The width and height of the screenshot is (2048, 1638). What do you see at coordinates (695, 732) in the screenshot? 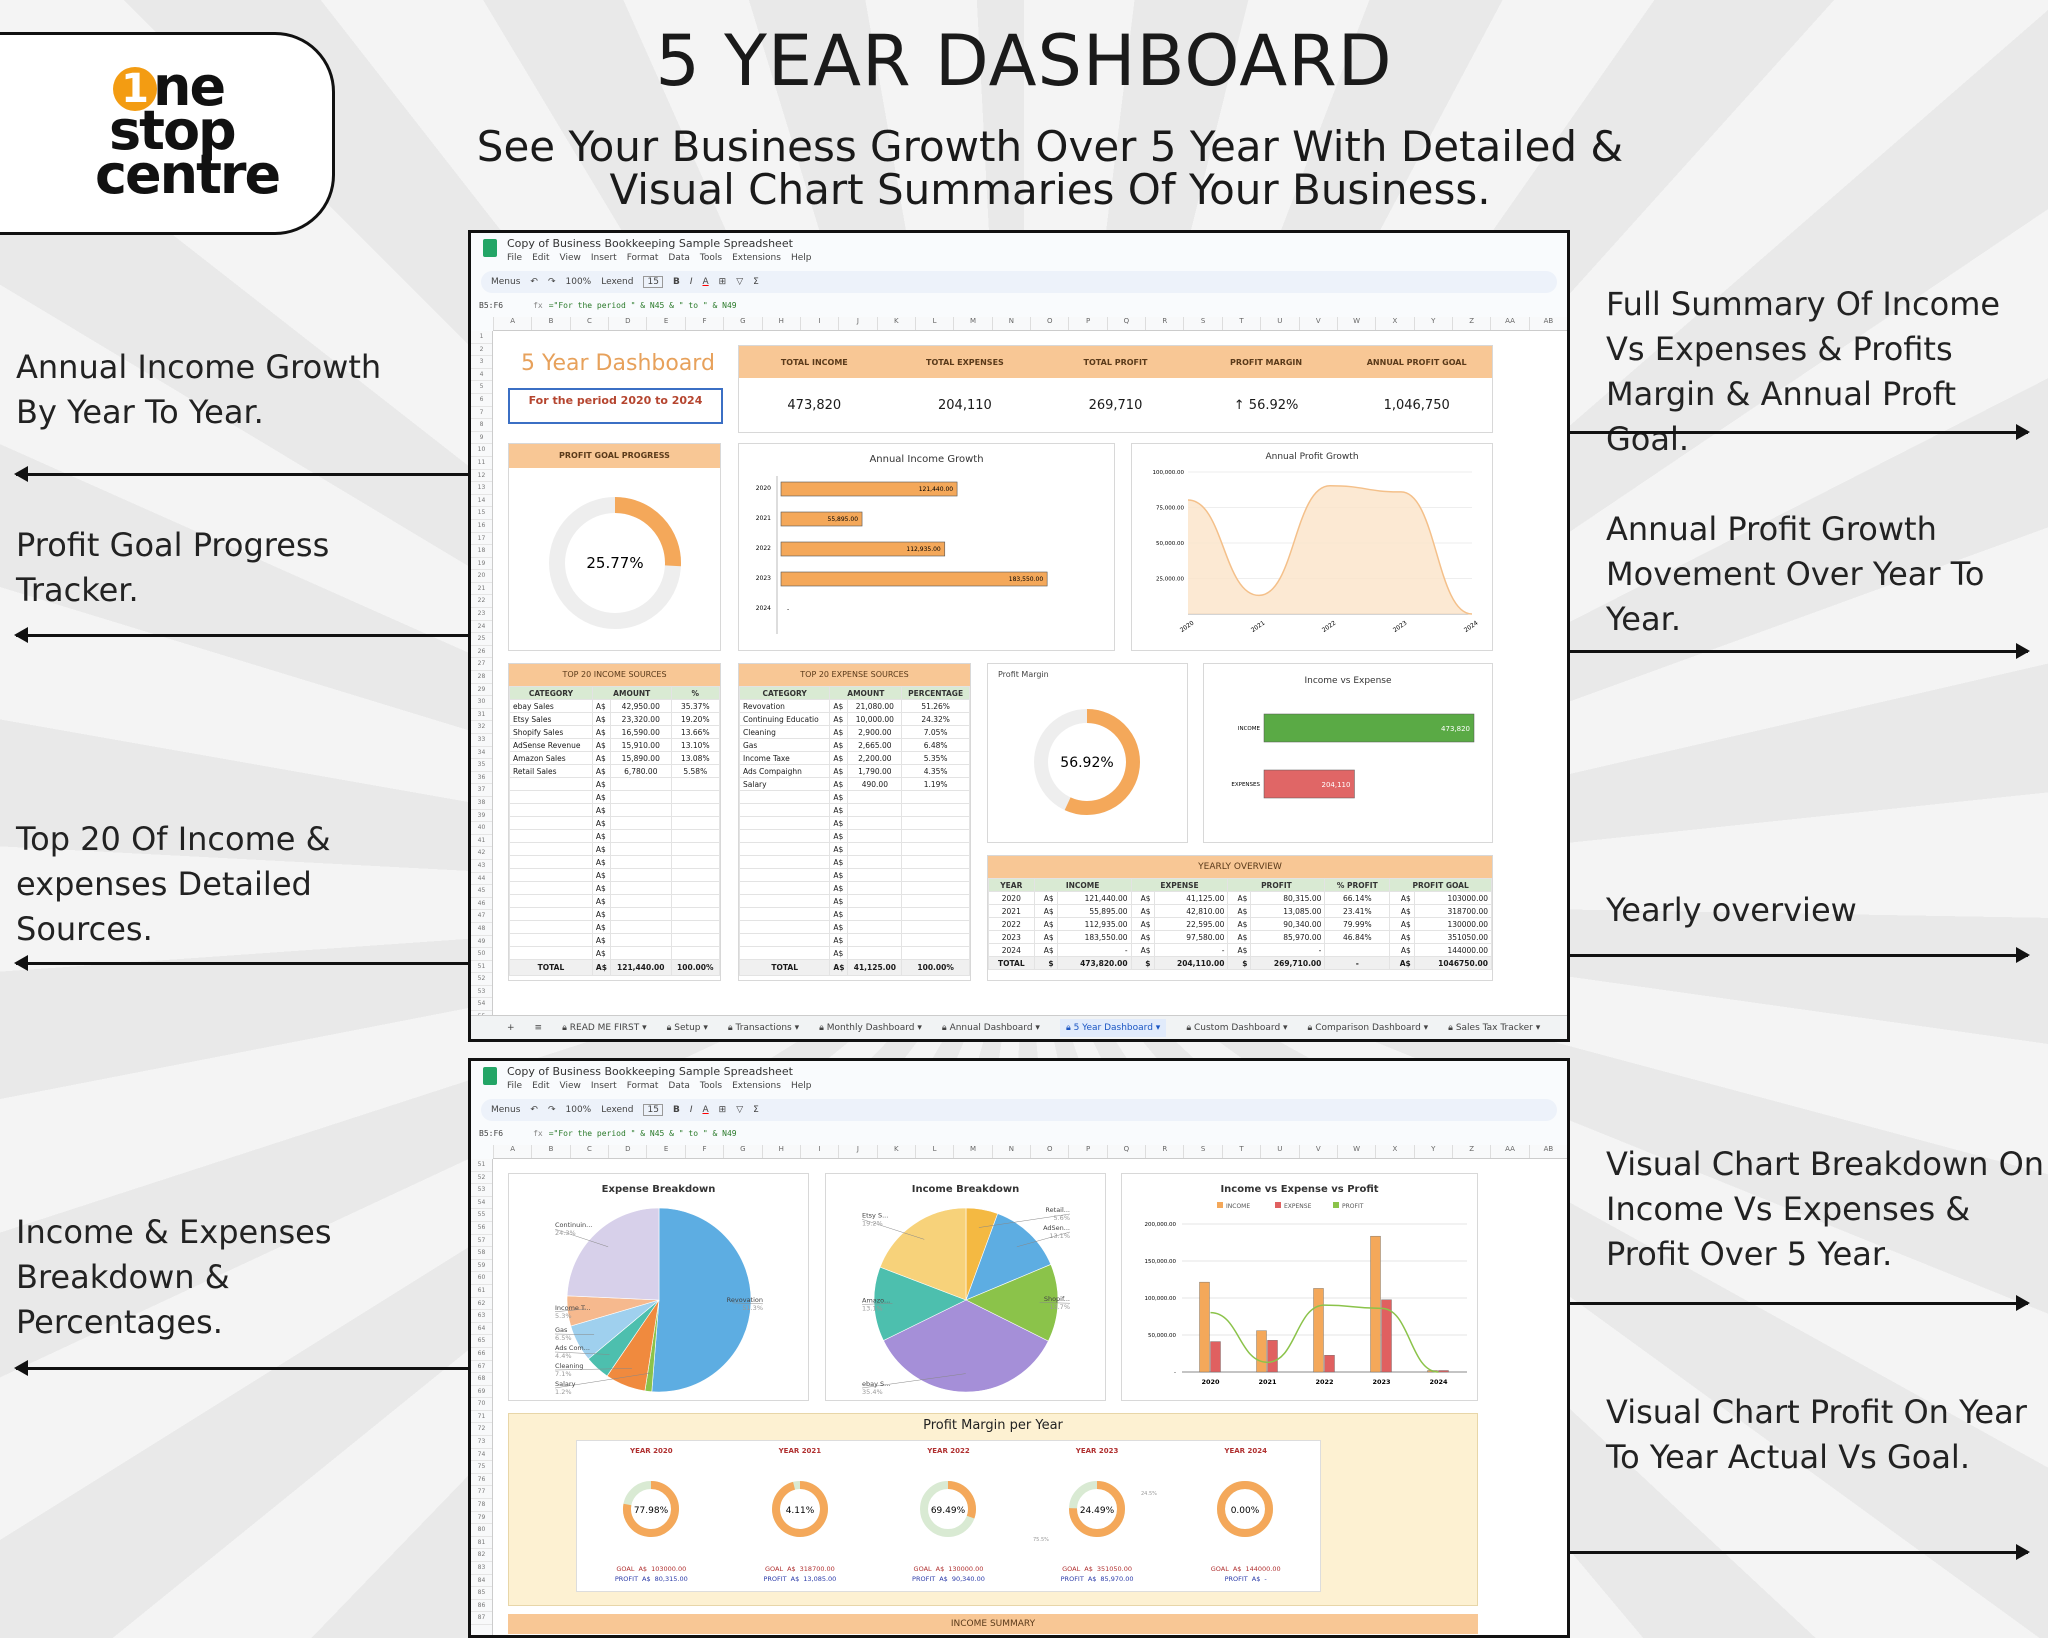
I see `percent-cell: 13.66%` at bounding box center [695, 732].